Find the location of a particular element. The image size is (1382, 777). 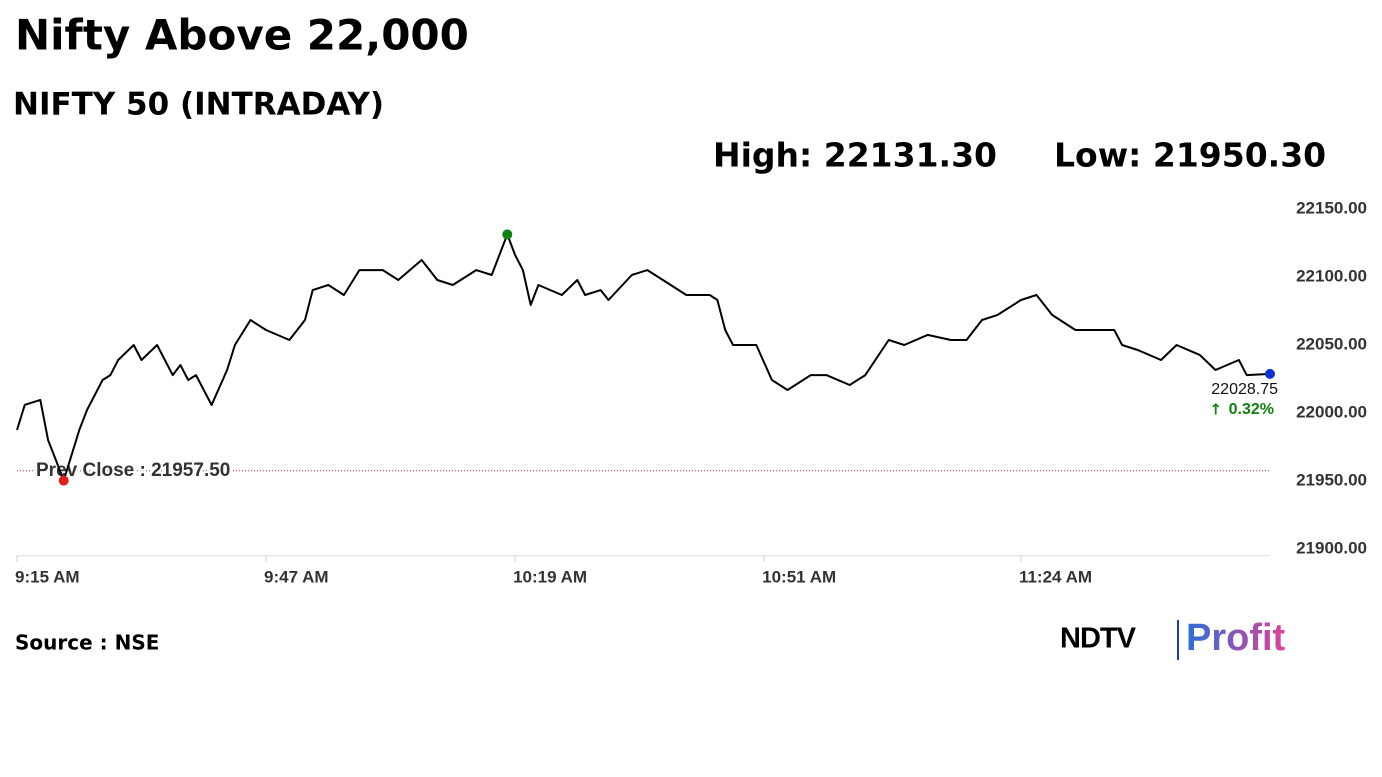

y-tick-label: 22050.00 is located at coordinates (1331, 343).